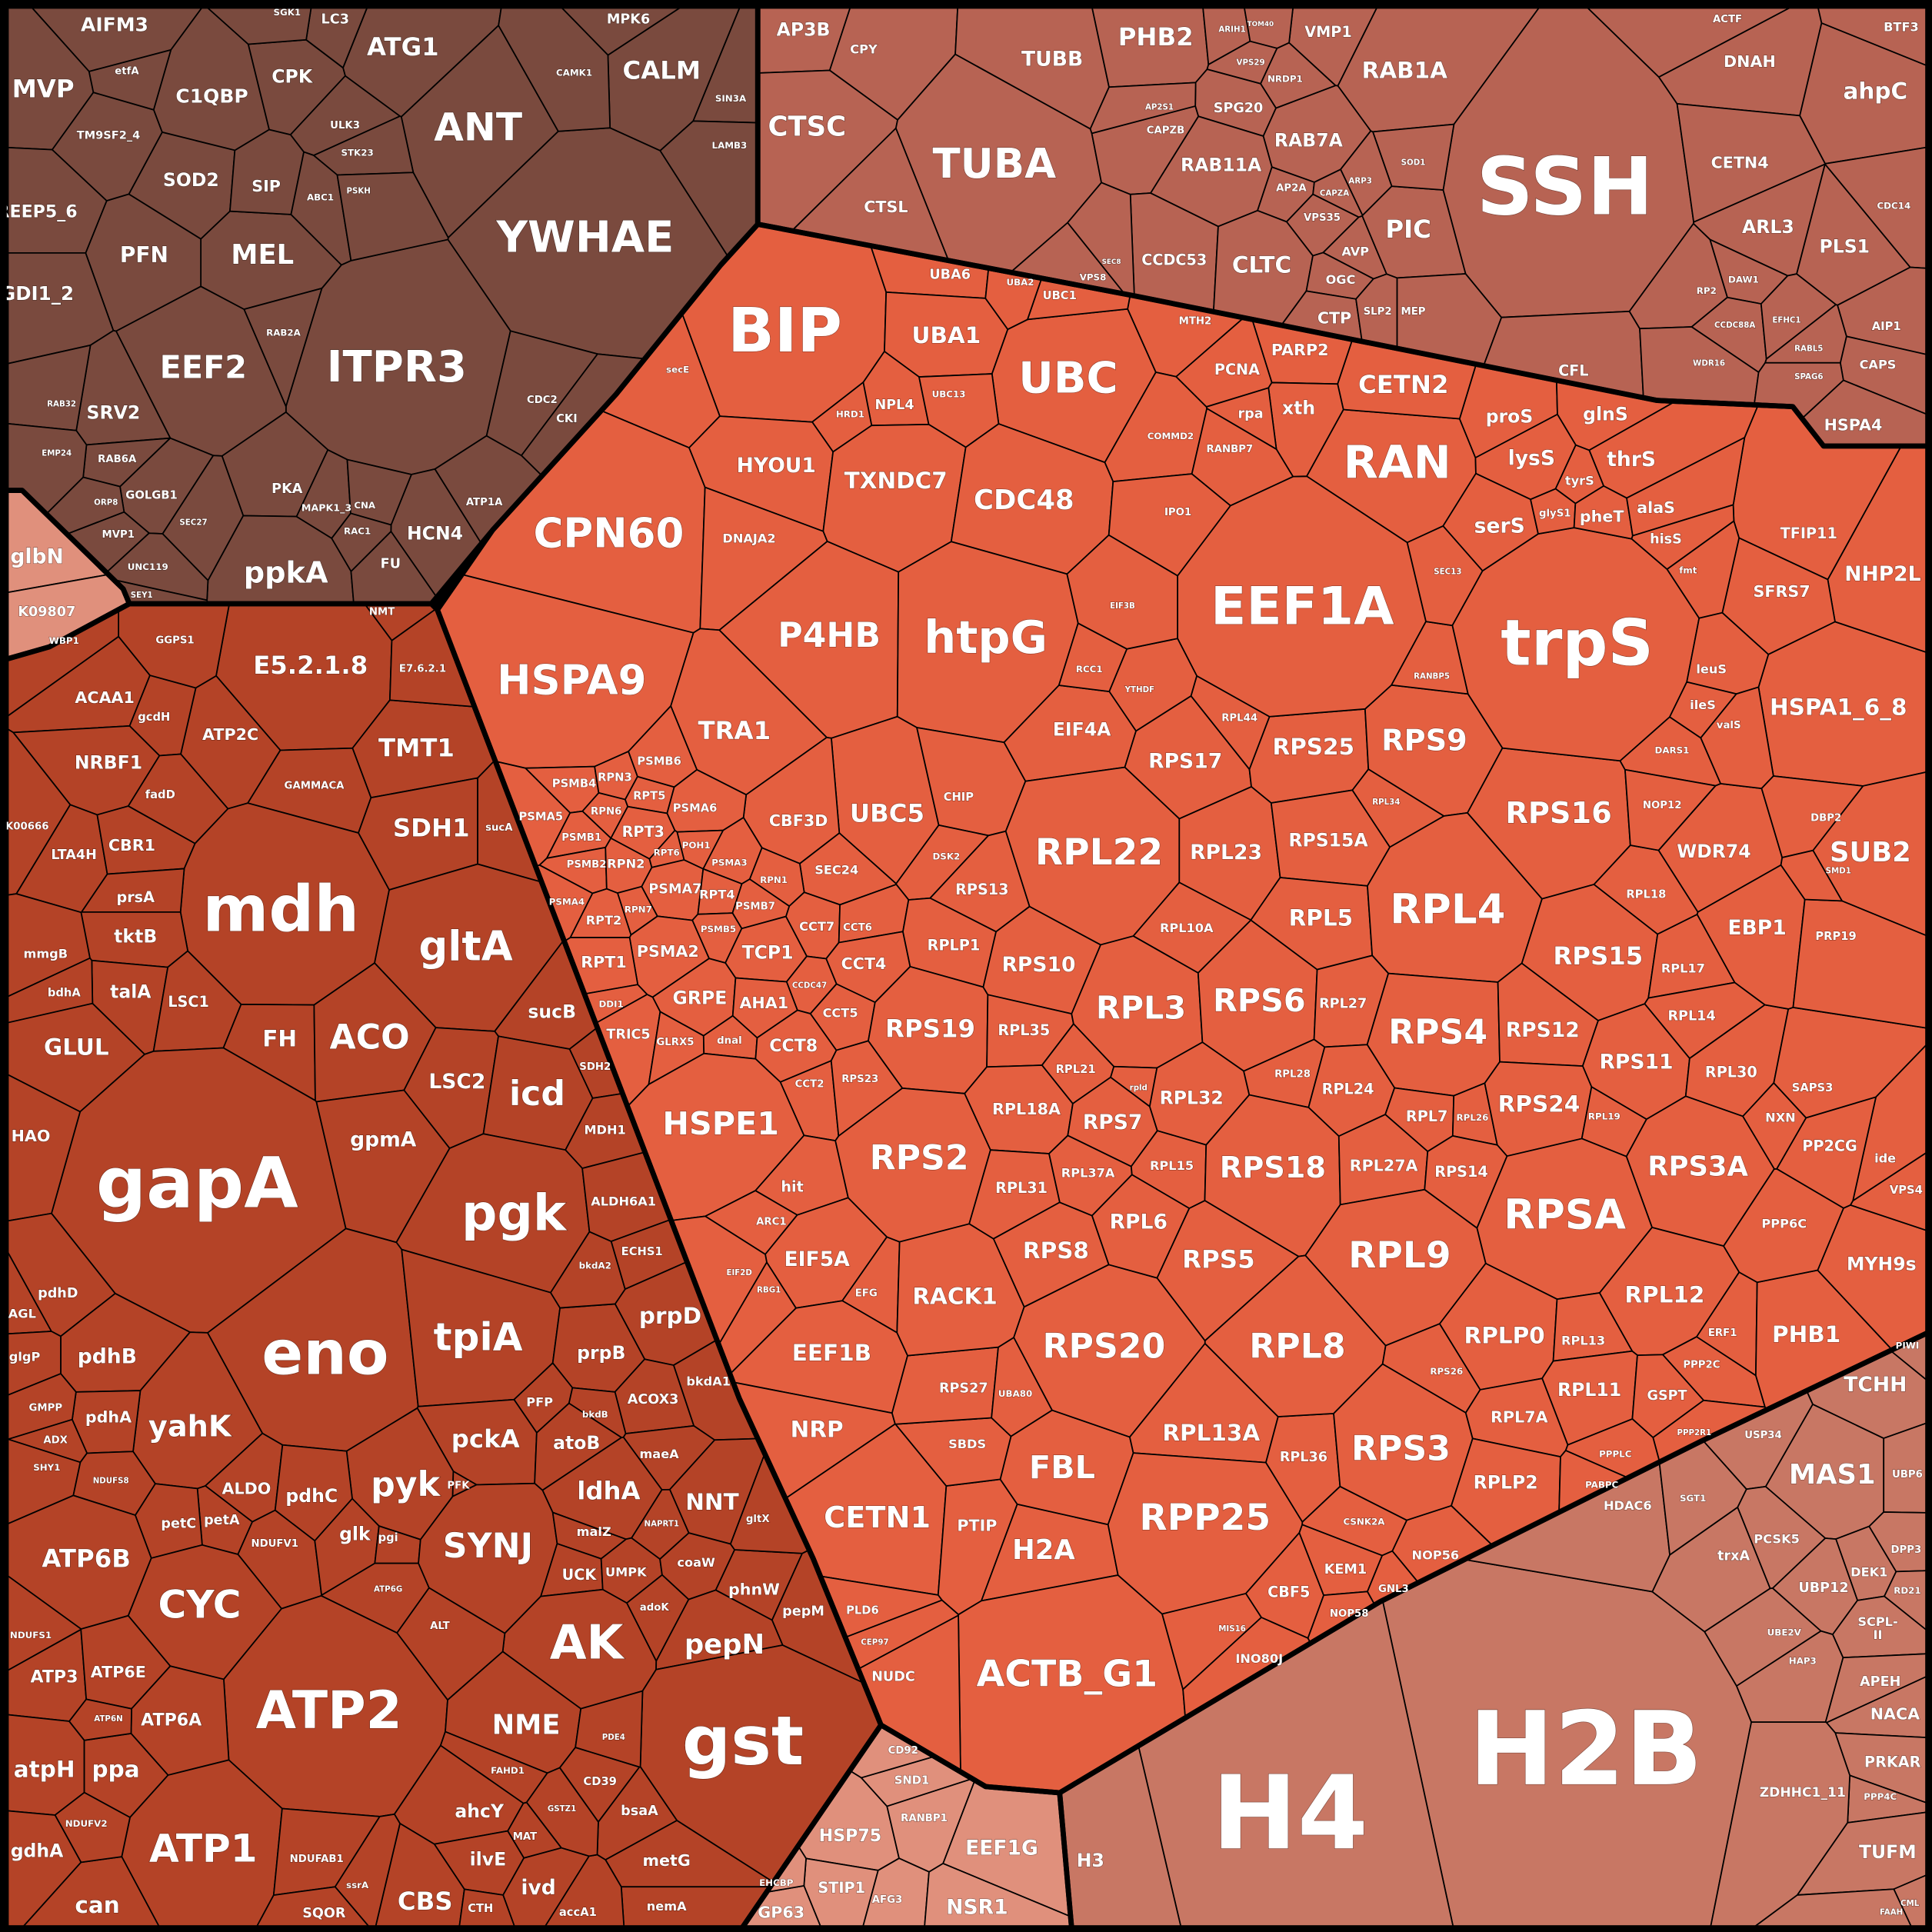 The image size is (1932, 1932). What do you see at coordinates (37, 1850) in the screenshot?
I see `cell-label: gdhA` at bounding box center [37, 1850].